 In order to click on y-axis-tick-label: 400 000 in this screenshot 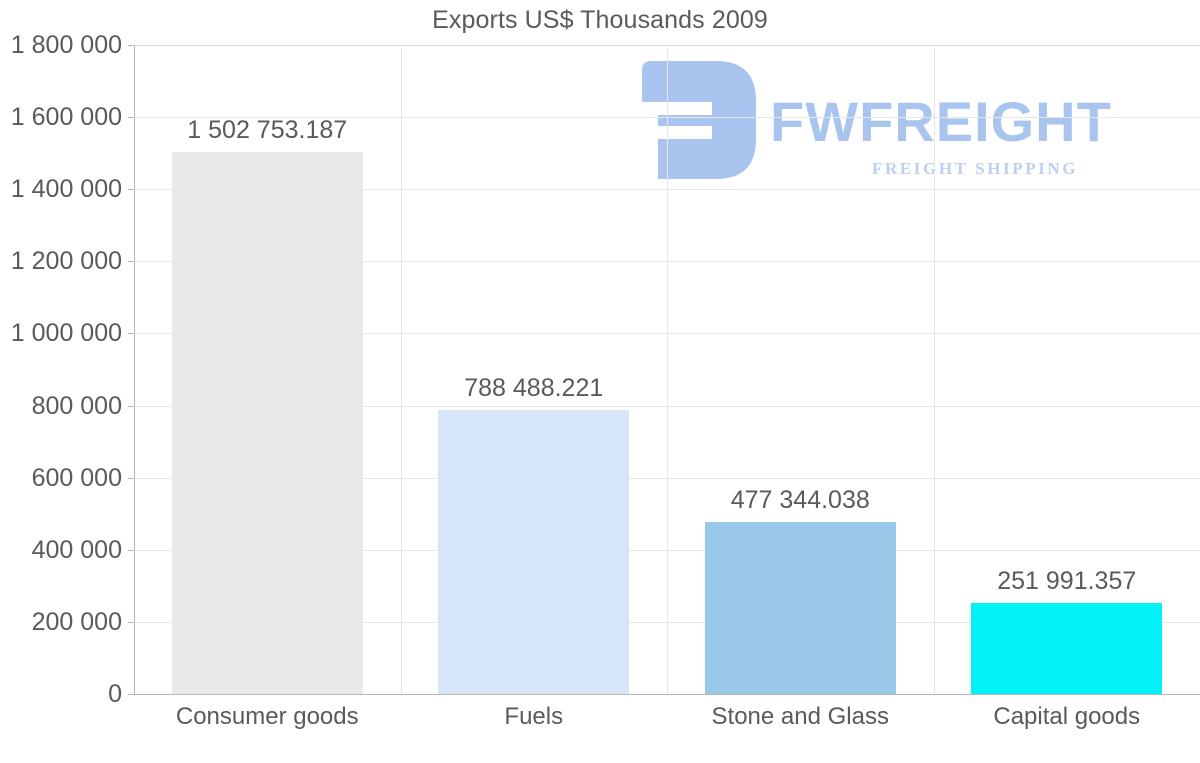, I will do `click(76, 549)`.